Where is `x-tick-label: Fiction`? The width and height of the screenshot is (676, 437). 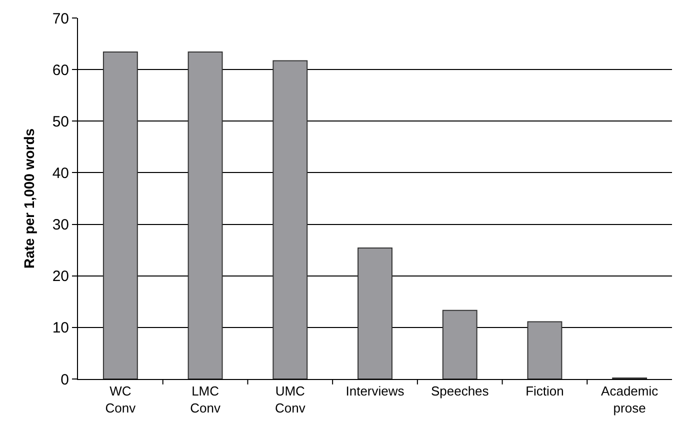
x-tick-label: Fiction is located at coordinates (545, 391).